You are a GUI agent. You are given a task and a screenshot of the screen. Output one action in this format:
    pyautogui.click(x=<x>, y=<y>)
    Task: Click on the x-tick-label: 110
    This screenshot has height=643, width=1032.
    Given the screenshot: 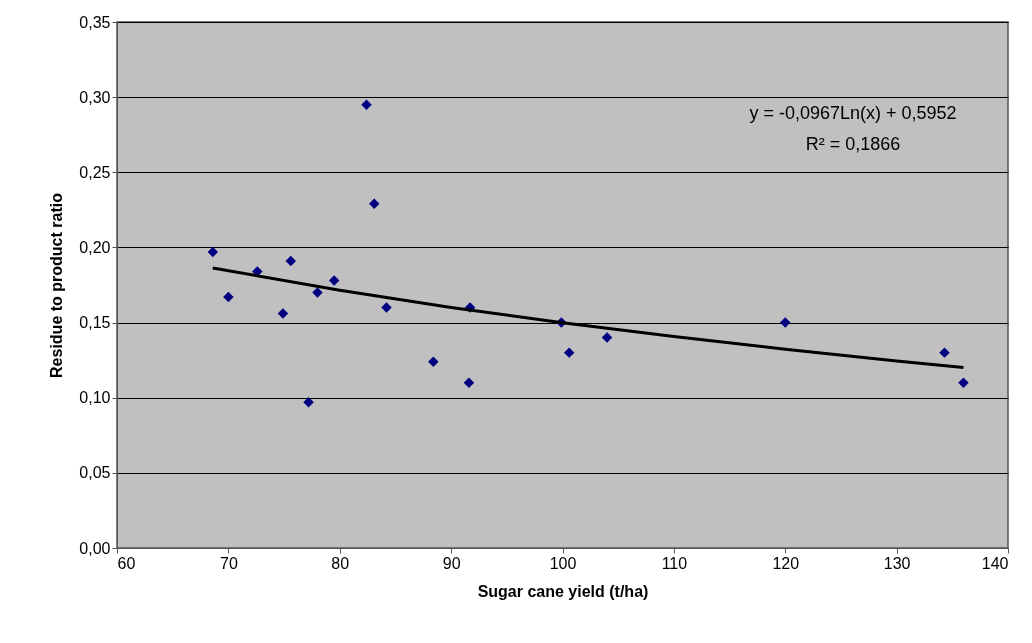 What is the action you would take?
    pyautogui.click(x=674, y=563)
    